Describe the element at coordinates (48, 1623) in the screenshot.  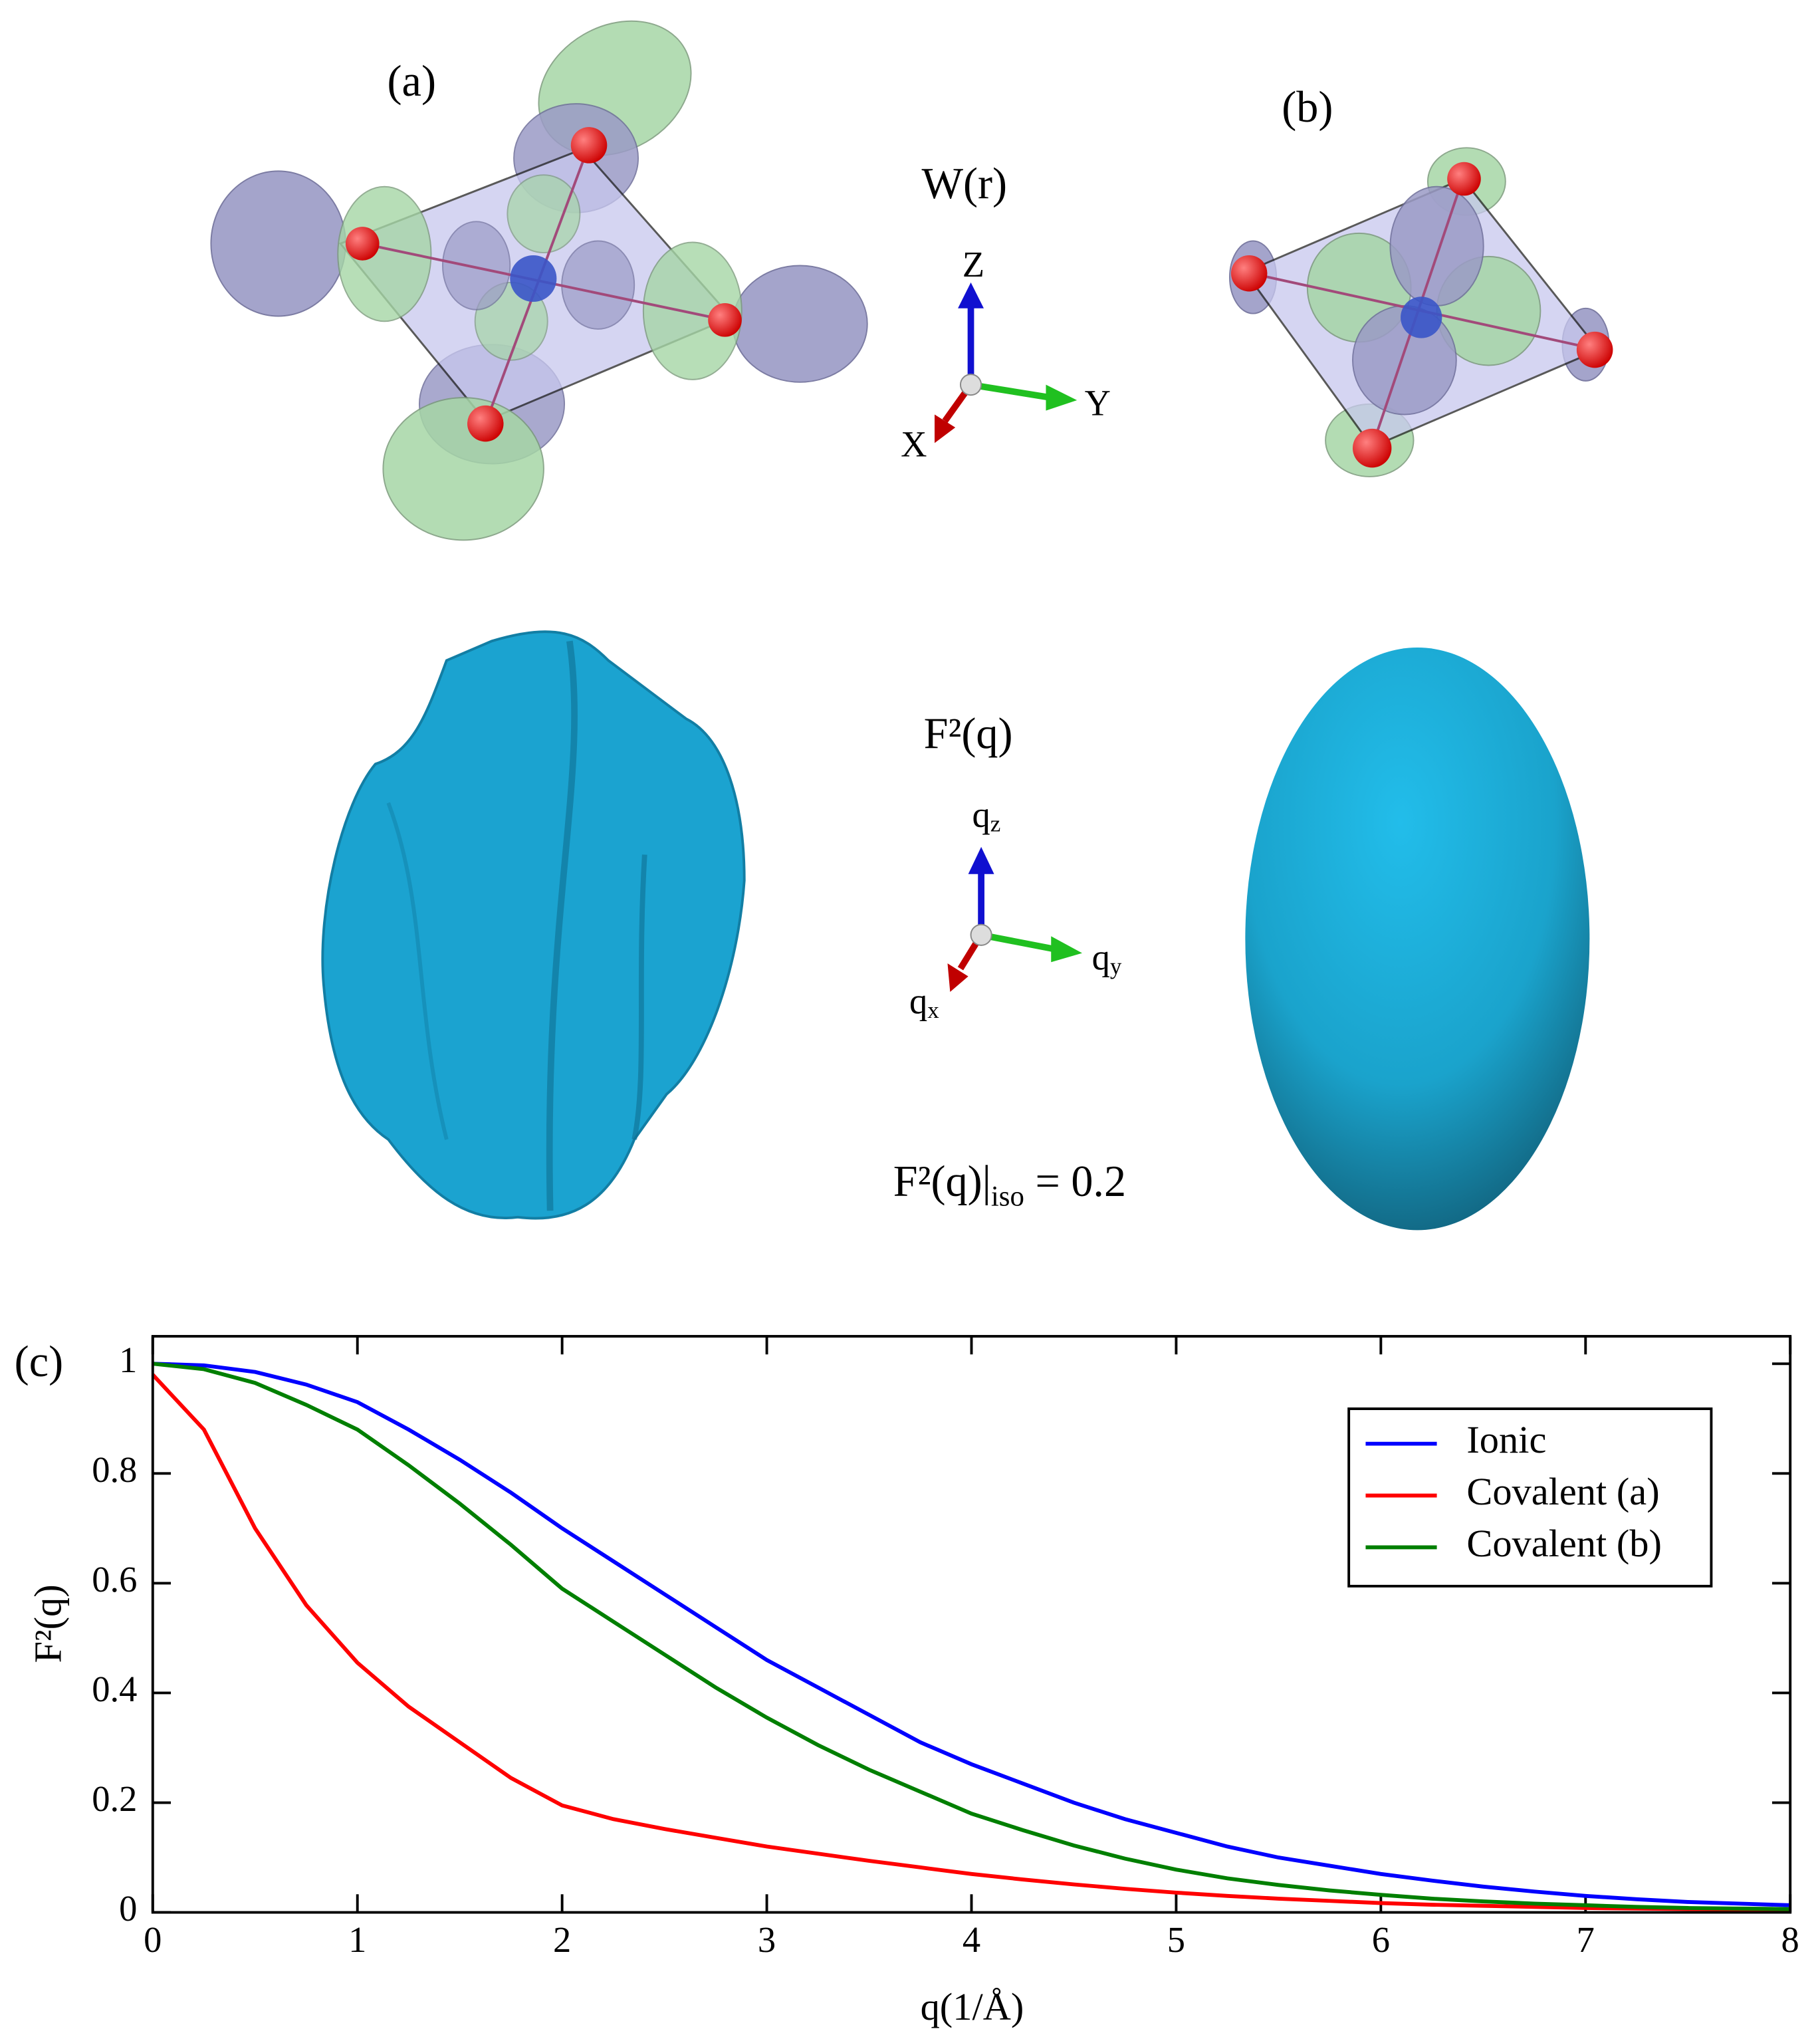
I see `y-axis-title: F²(q)` at that location.